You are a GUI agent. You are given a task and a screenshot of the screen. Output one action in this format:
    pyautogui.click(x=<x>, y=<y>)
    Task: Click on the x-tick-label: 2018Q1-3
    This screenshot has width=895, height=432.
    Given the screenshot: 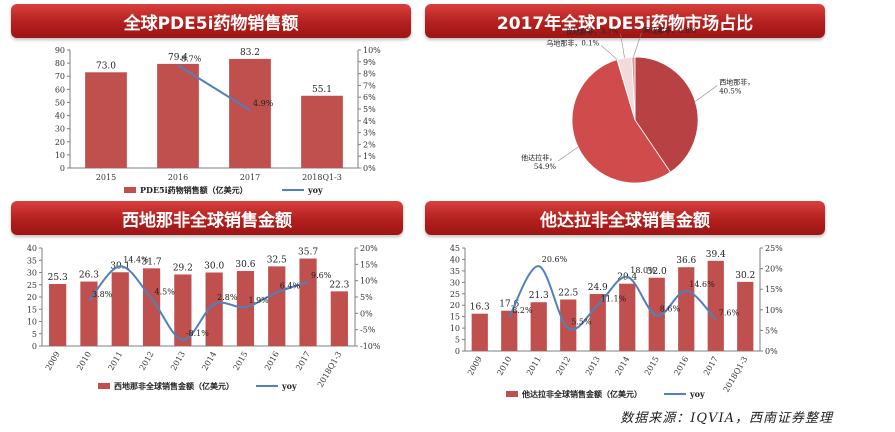 What is the action you would take?
    pyautogui.click(x=736, y=374)
    